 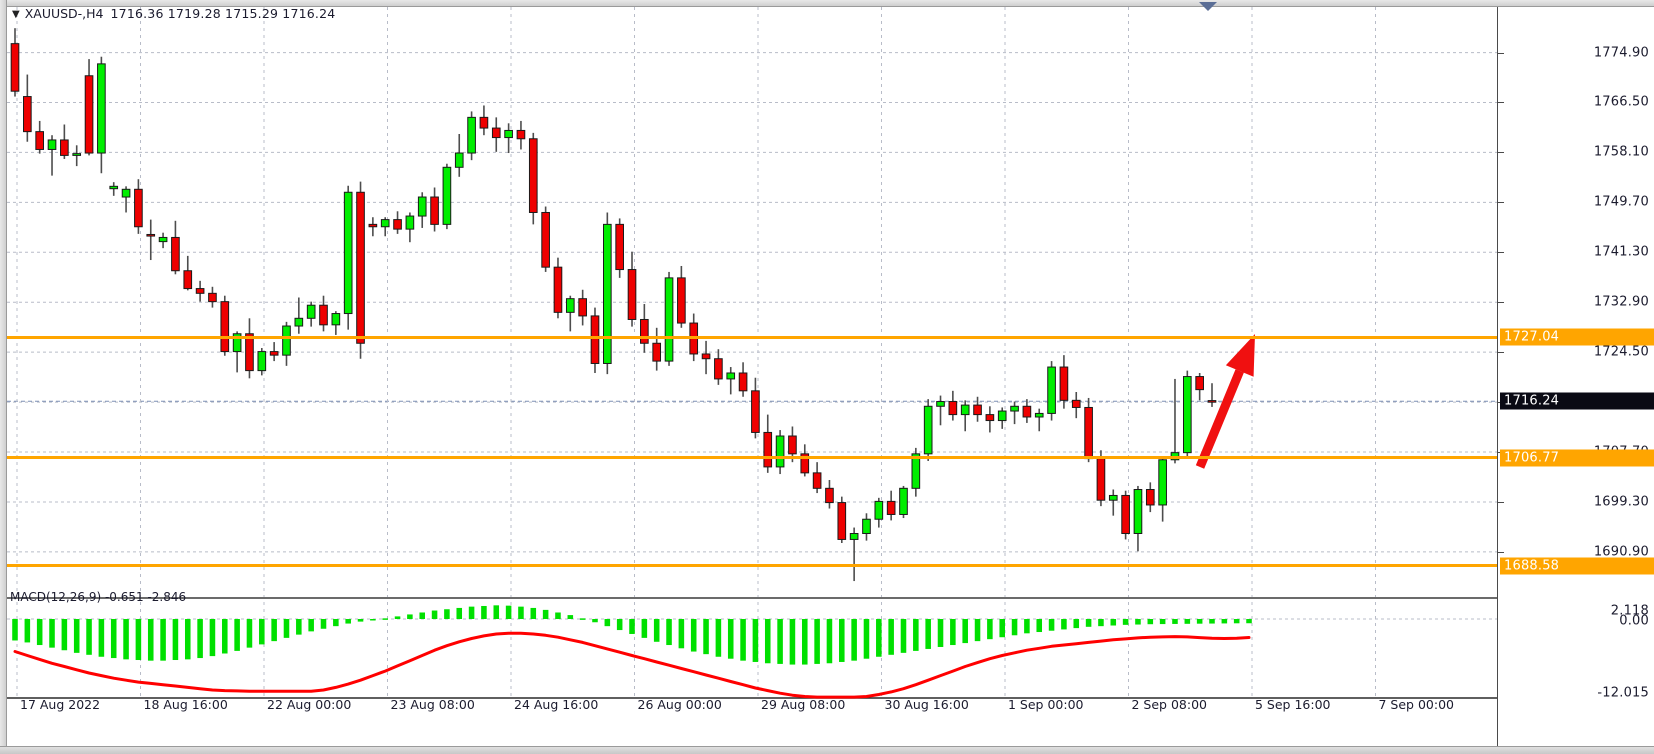 I want to click on time-axis-label: 30 Aug 16:00, so click(x=926, y=704).